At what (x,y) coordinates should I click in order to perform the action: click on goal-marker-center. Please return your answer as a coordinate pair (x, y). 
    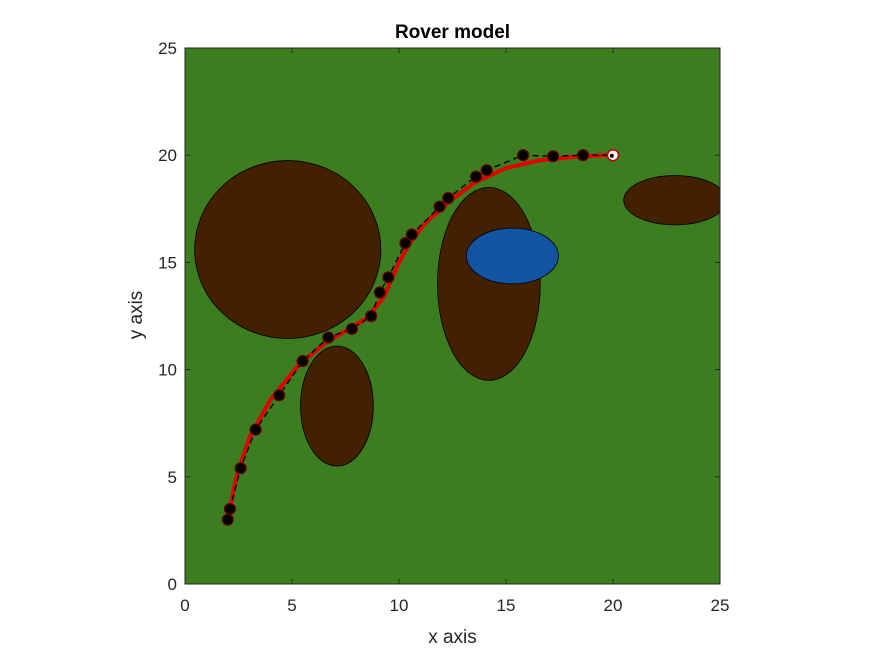
    Looking at the image, I should click on (611, 155).